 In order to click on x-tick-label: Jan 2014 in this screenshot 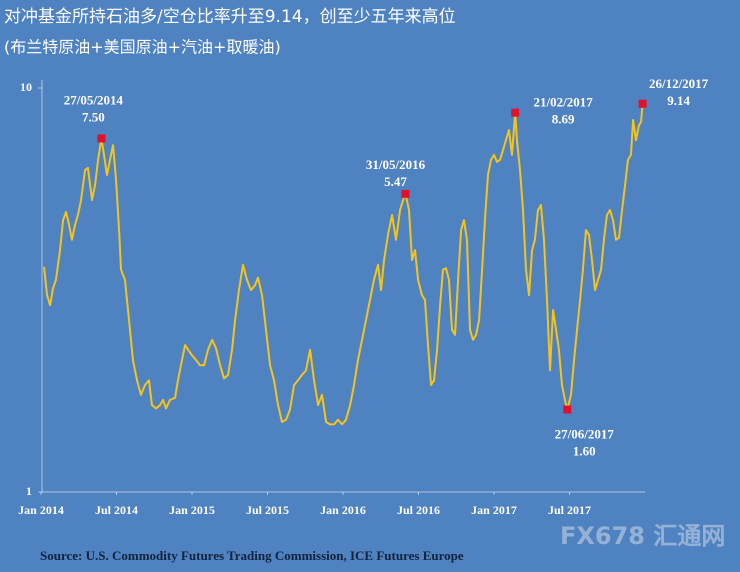, I will do `click(41, 510)`.